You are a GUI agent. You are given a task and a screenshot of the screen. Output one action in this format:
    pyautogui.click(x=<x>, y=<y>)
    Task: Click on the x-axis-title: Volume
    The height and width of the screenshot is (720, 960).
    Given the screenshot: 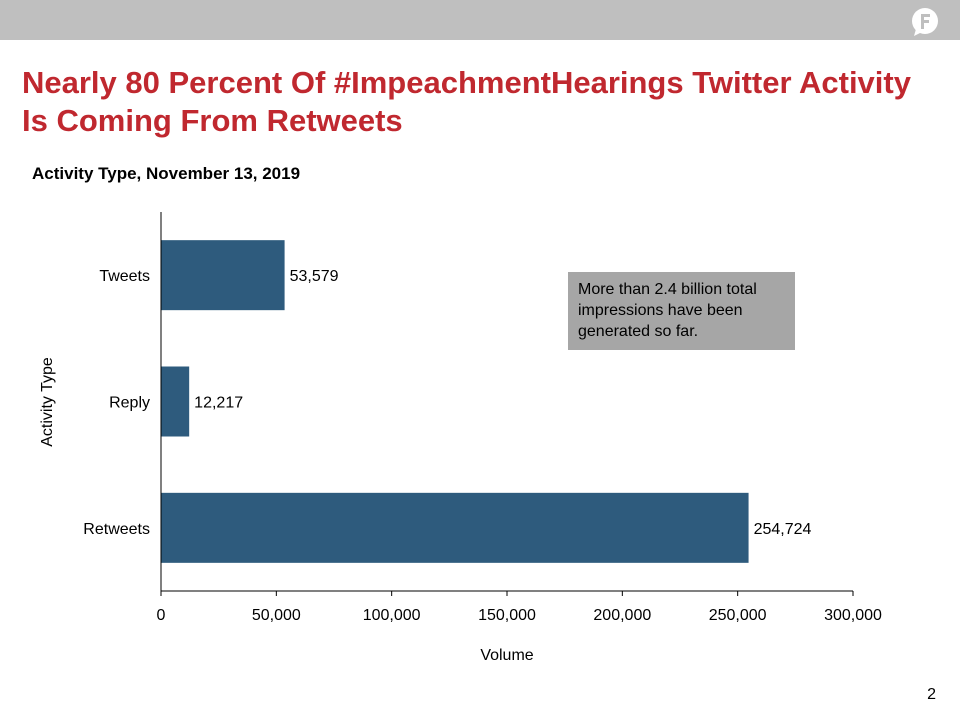 What is the action you would take?
    pyautogui.click(x=506, y=655)
    